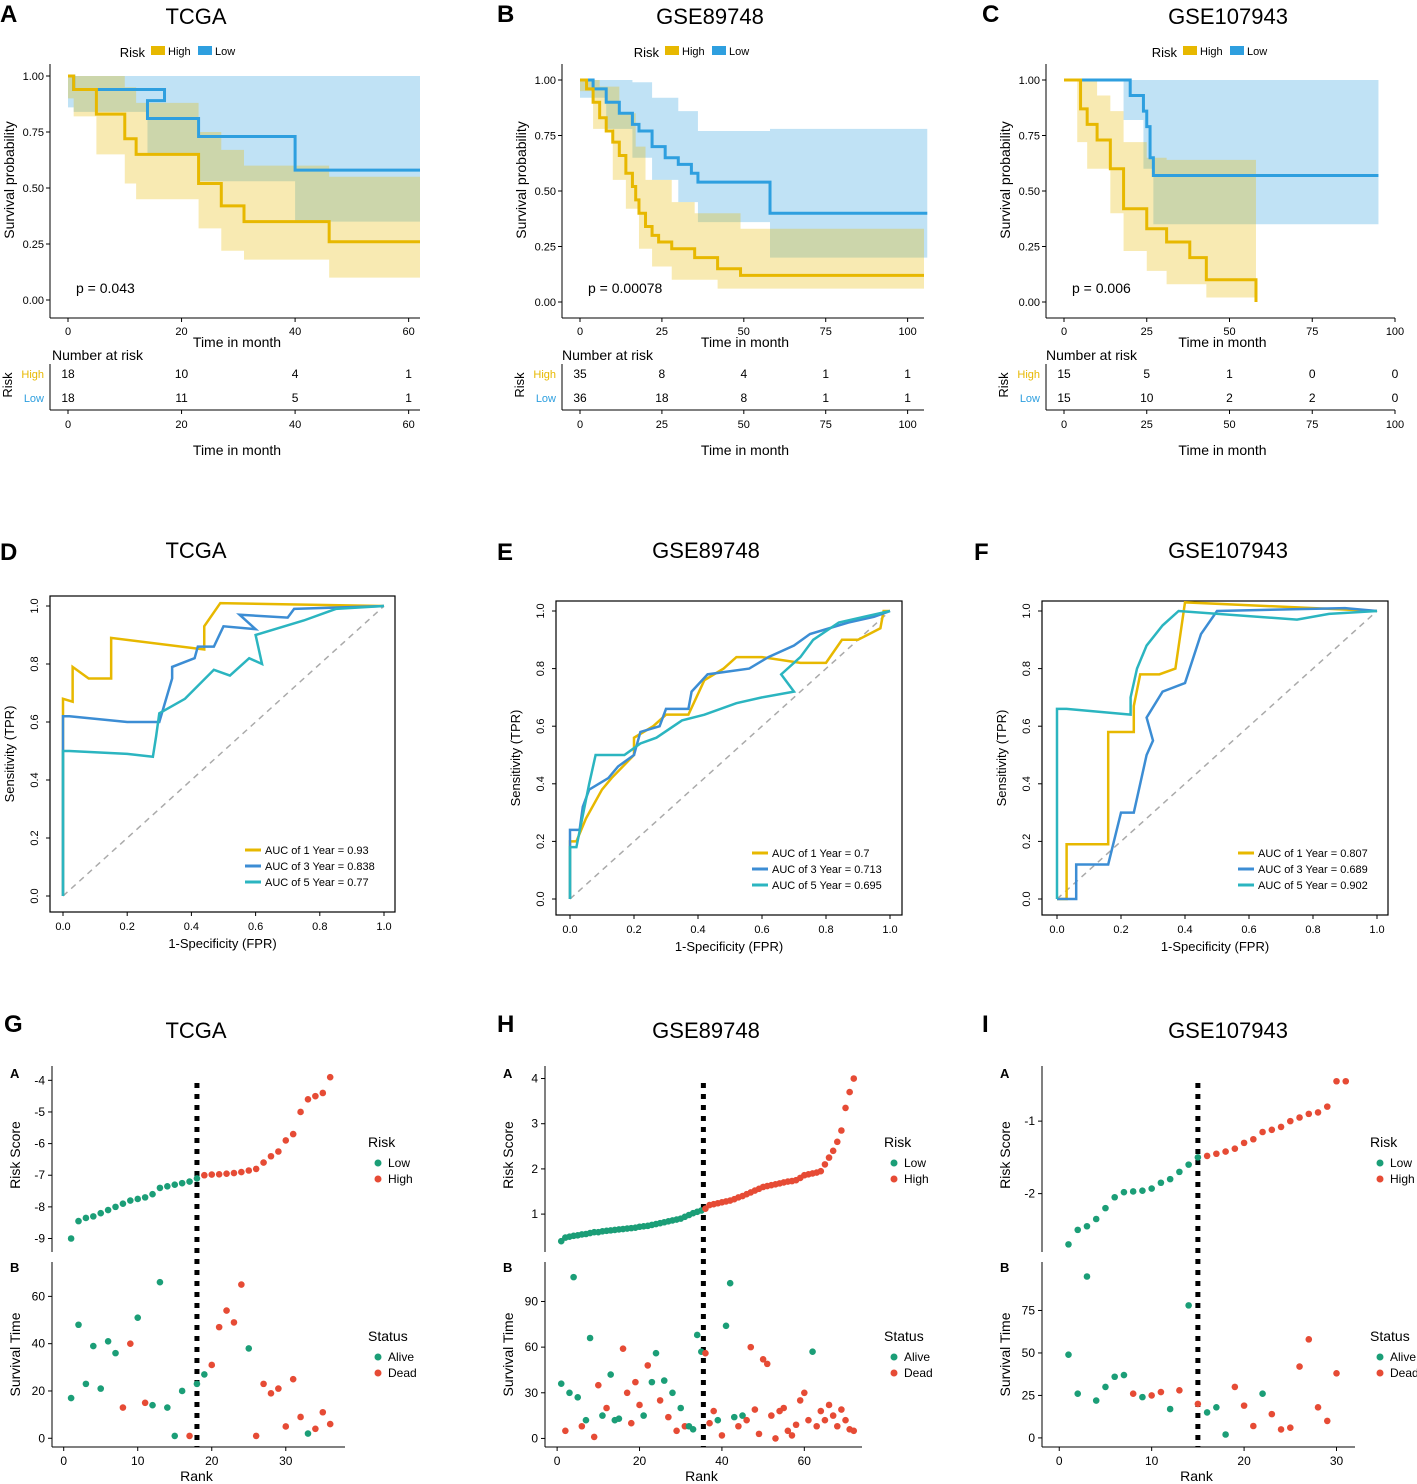 Image resolution: width=1417 pixels, height=1484 pixels. Describe the element at coordinates (1228, 550) in the screenshot. I see `panel-title: GSE107943` at that location.